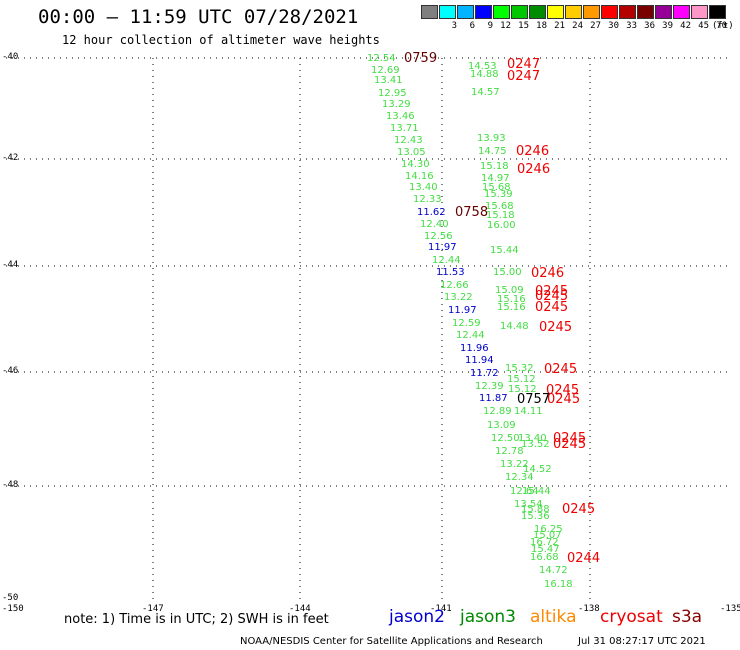  Describe the element at coordinates (631, 617) in the screenshot. I see `legend-cryosat: cryosat` at that location.